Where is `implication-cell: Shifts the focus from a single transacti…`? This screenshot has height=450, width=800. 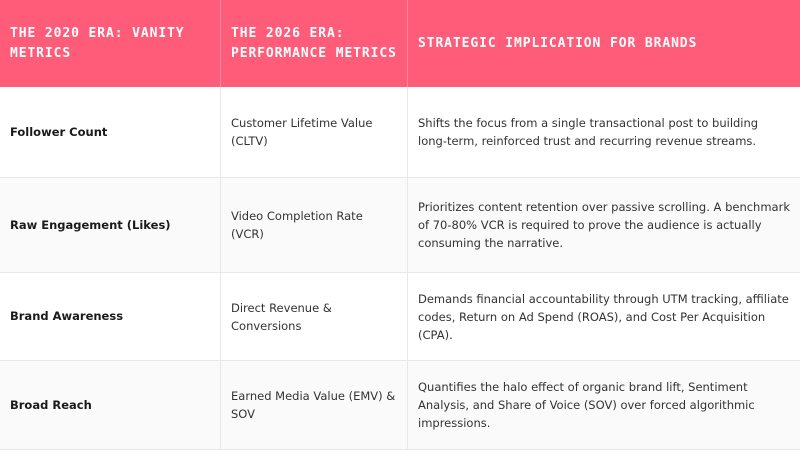
implication-cell: Shifts the focus from a single transacti… is located at coordinates (604, 132).